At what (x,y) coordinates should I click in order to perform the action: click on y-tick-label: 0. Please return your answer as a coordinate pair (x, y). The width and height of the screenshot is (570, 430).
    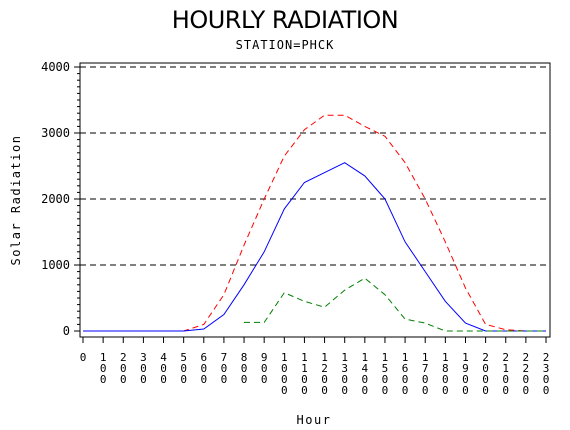
    Looking at the image, I should click on (66, 331).